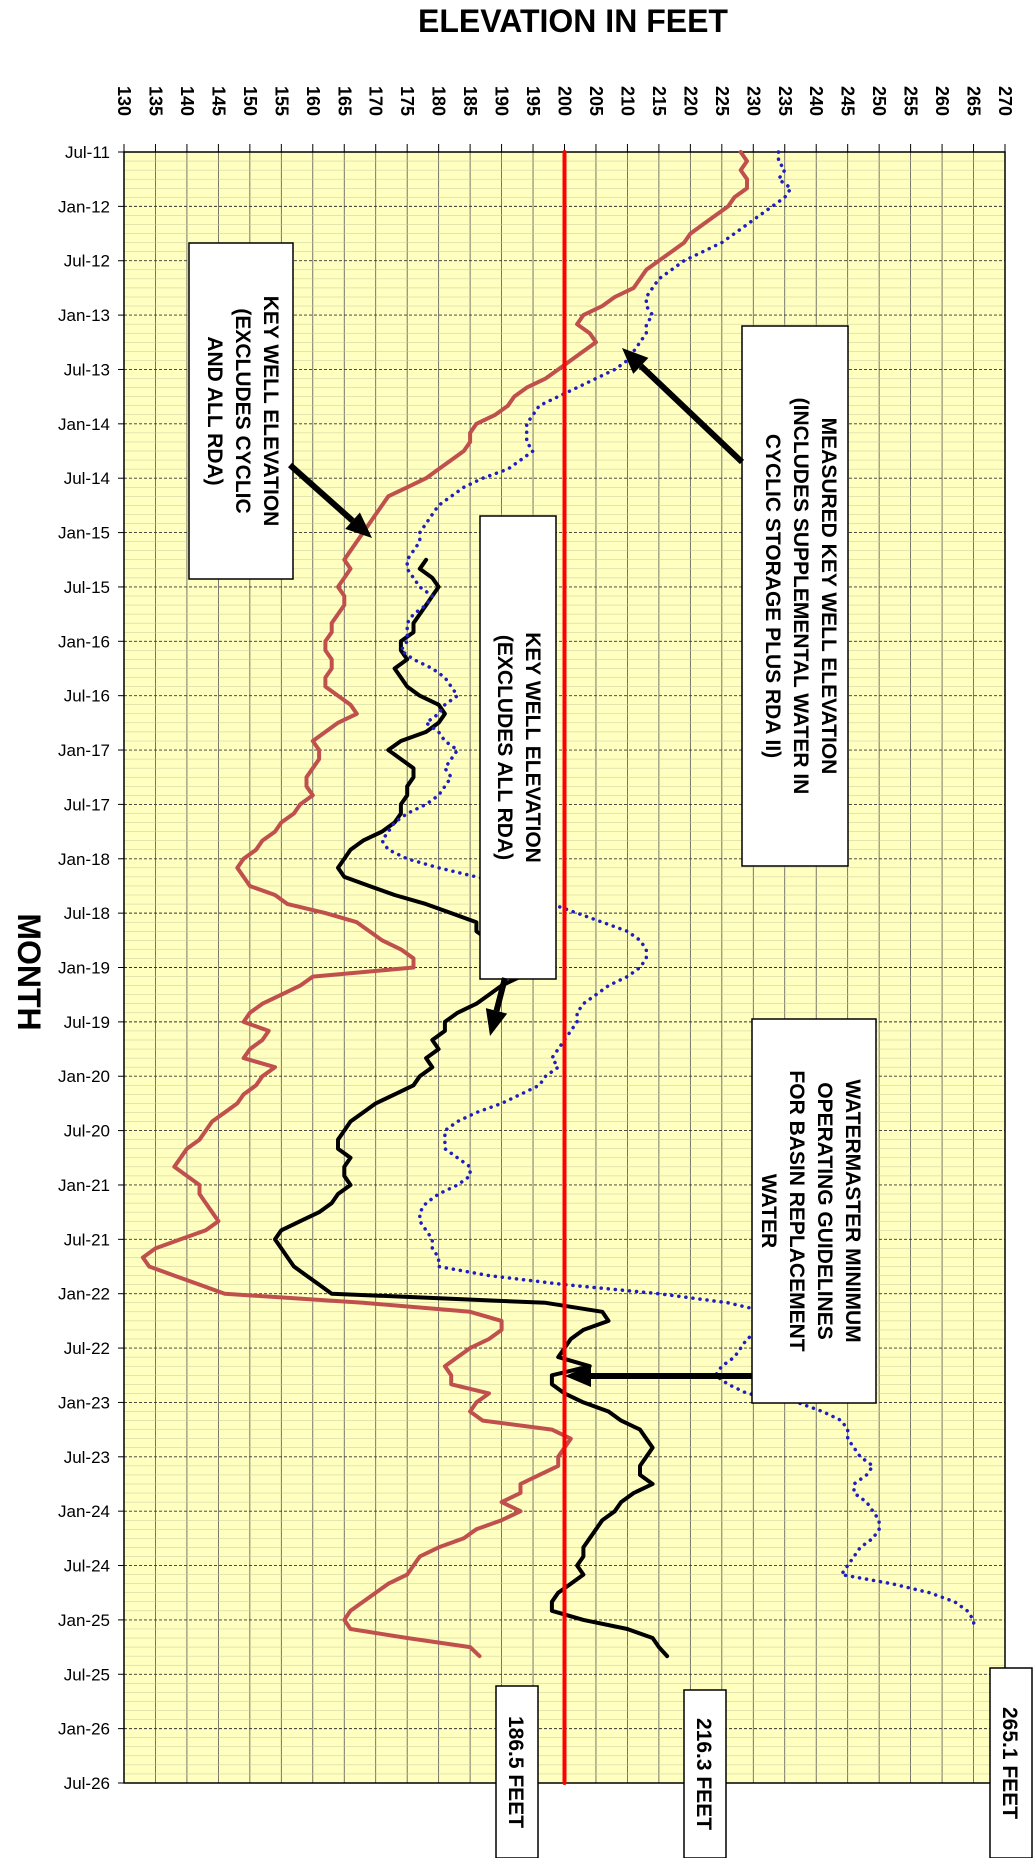  What do you see at coordinates (852, 1210) in the screenshot?
I see `label-guideline-text: WATERMASTER MINIMUM` at bounding box center [852, 1210].